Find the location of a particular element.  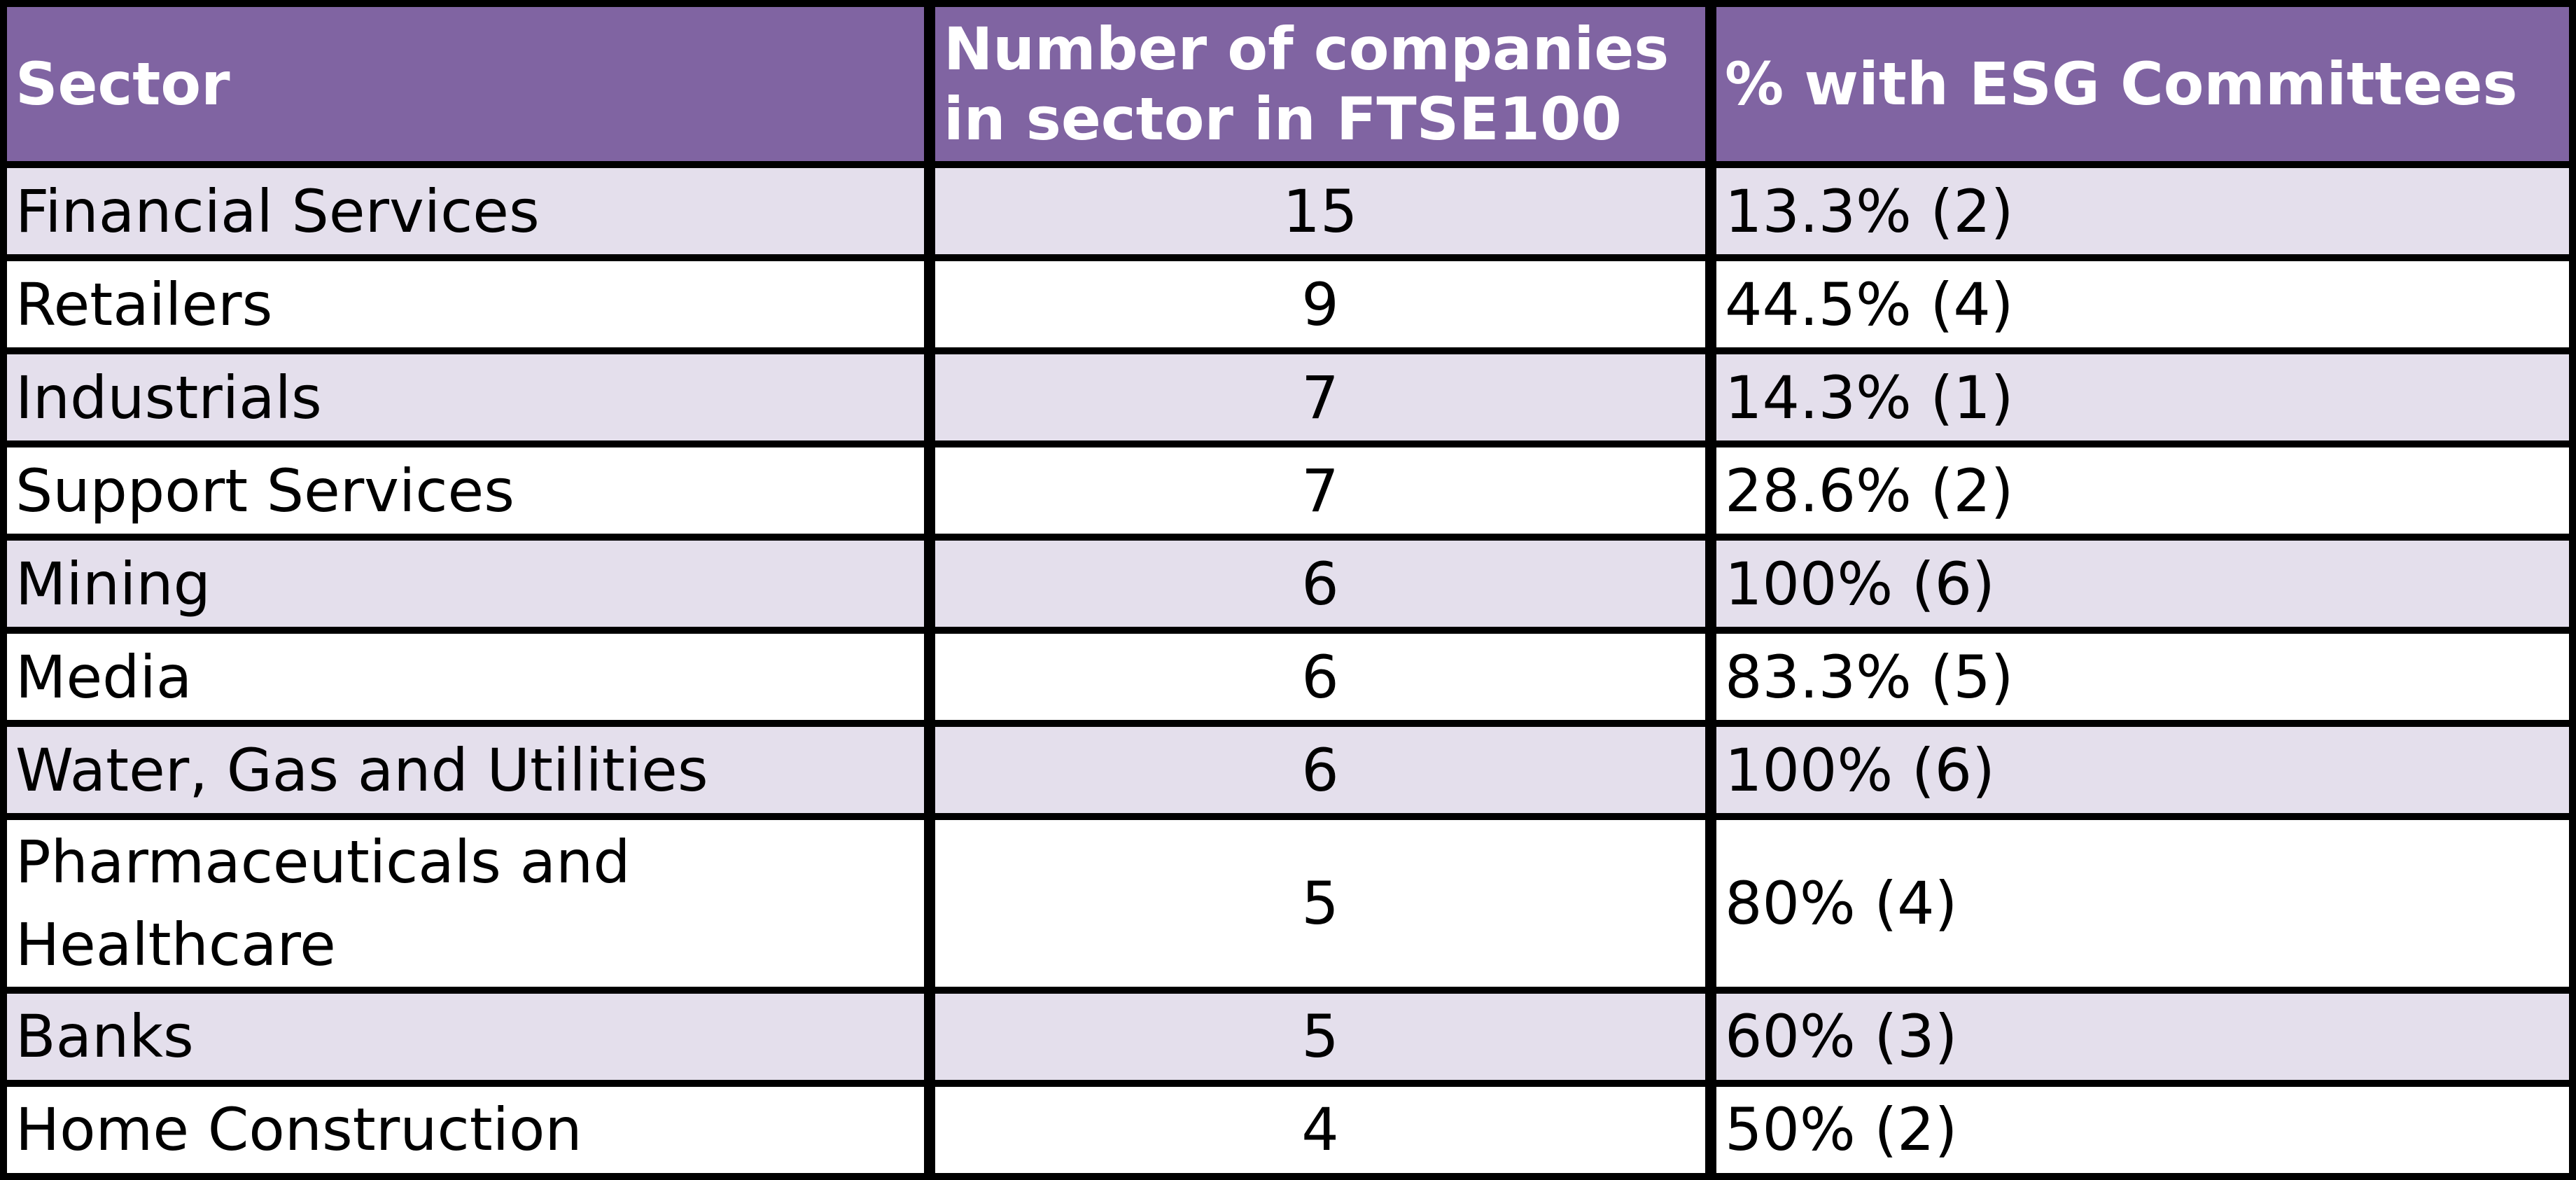

pct-cell: 14.3% (1) is located at coordinates (2142, 397).